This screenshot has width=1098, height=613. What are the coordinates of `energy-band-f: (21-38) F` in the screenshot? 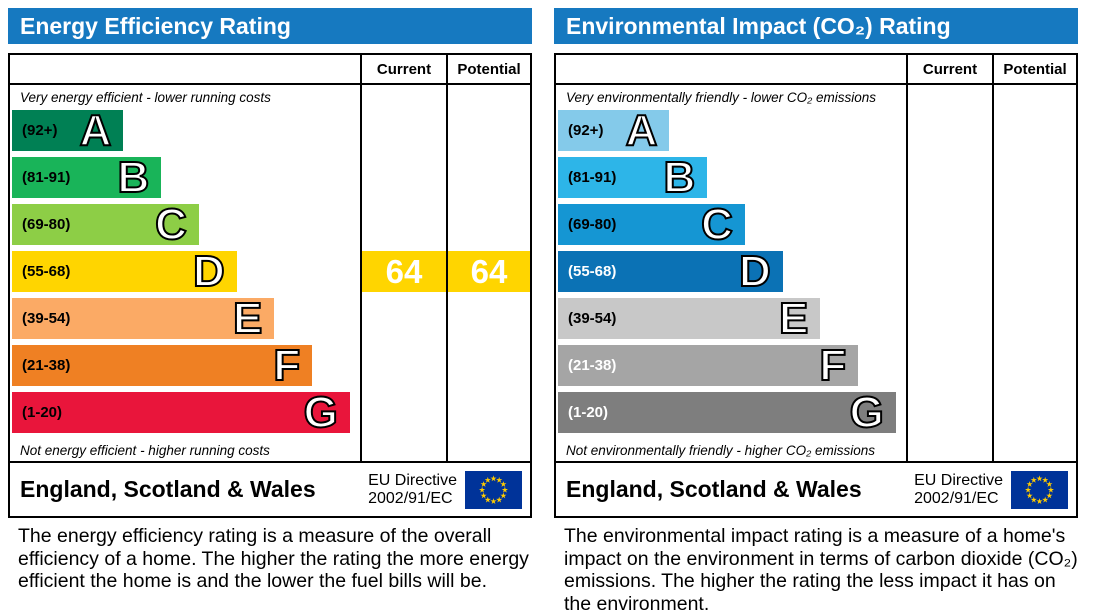 It's located at (162, 365).